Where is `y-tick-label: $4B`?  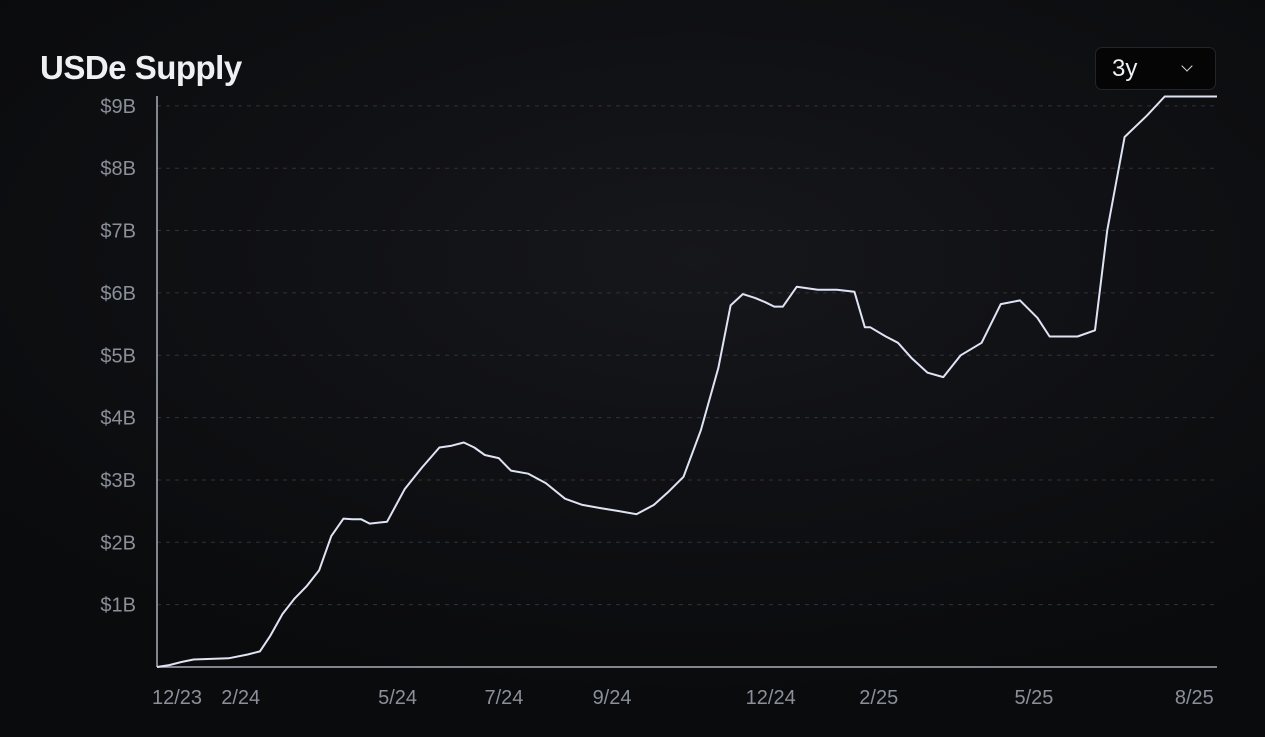 y-tick-label: $4B is located at coordinates (118, 419).